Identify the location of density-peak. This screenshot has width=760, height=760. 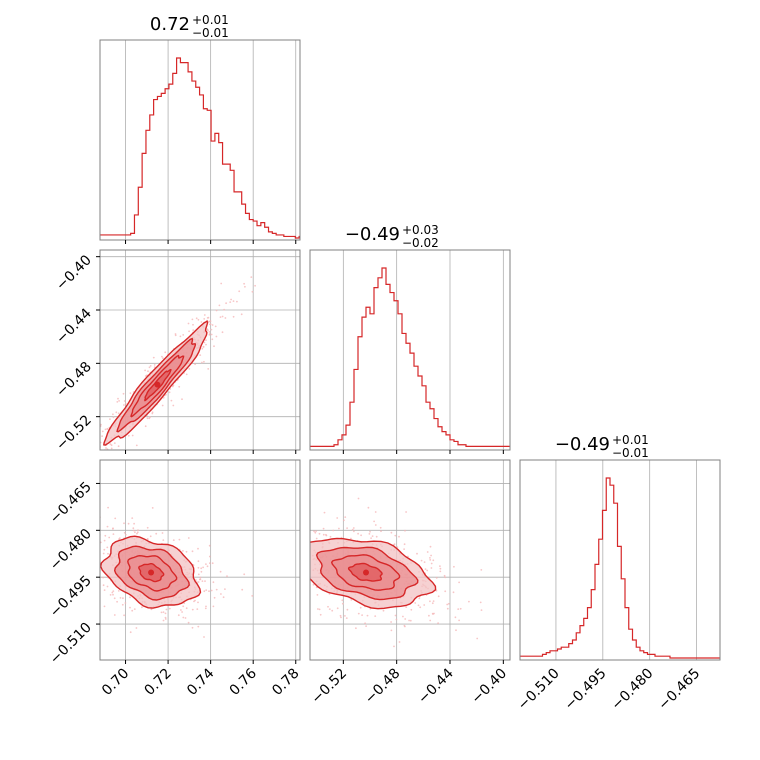
(151, 572).